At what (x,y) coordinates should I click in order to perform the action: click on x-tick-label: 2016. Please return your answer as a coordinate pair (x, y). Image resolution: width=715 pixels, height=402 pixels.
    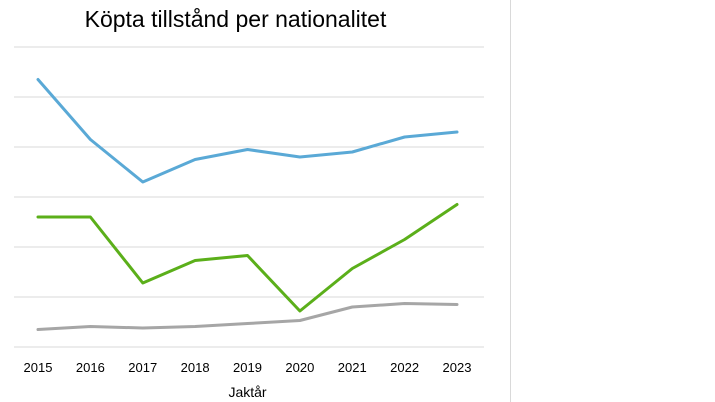
    Looking at the image, I should click on (90, 367).